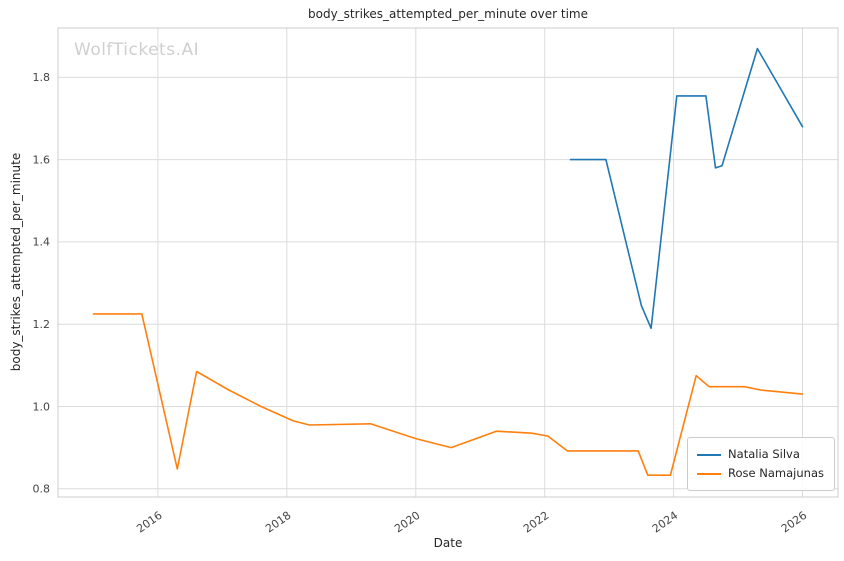 This screenshot has width=844, height=561. Describe the element at coordinates (776, 473) in the screenshot. I see `legend-label-rose-namajunas: Rose Namajunas` at that location.